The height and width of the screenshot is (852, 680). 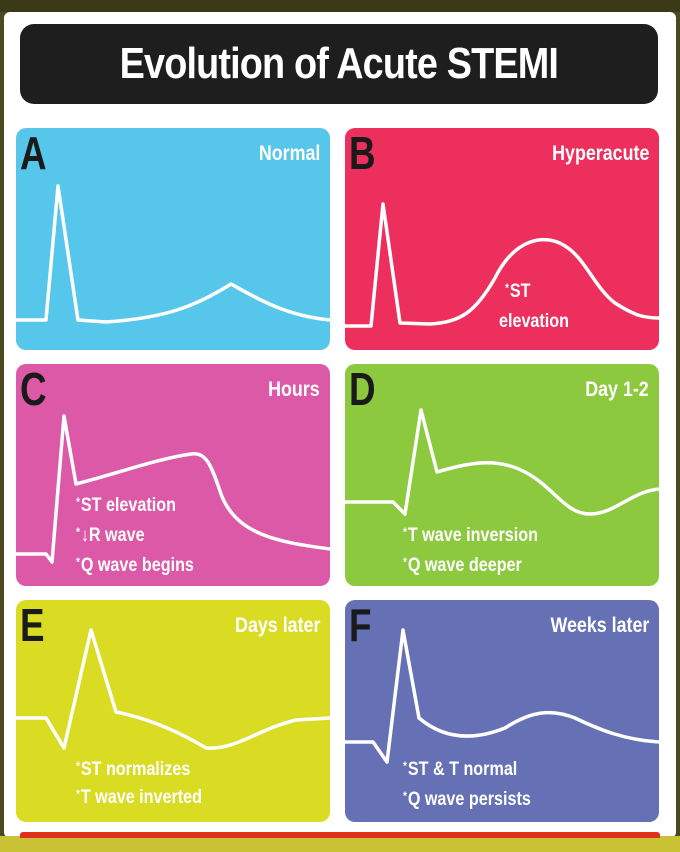 I want to click on note-q-wave-deeper: *Q wave deeper, so click(x=462, y=565).